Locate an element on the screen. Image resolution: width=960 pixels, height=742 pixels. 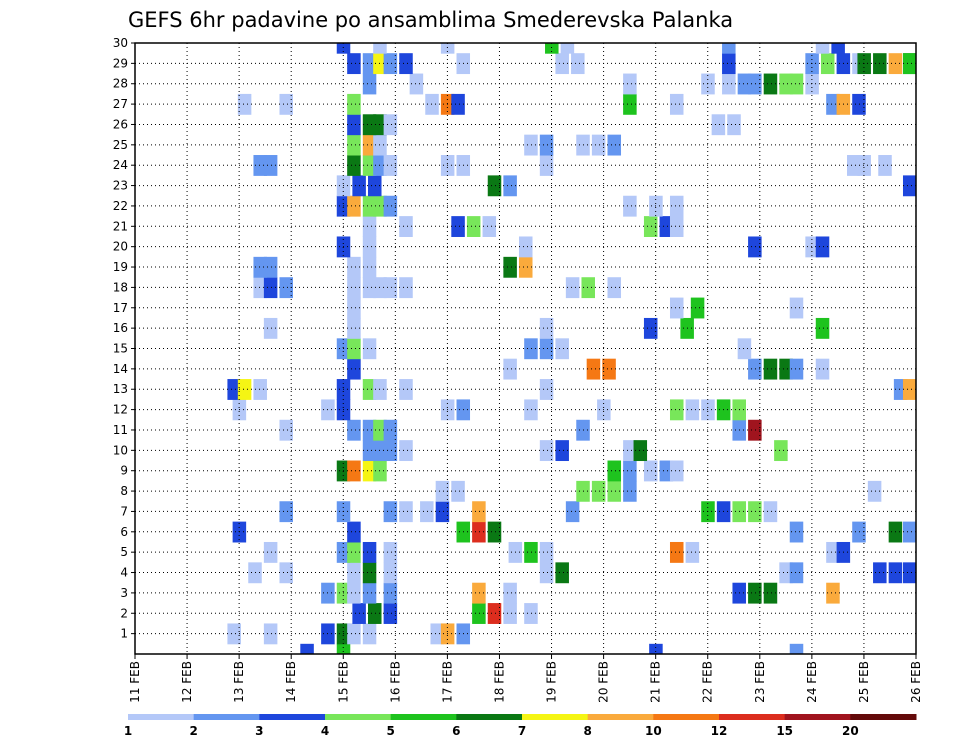
y-tick-label: 10 is located at coordinates (120, 450).